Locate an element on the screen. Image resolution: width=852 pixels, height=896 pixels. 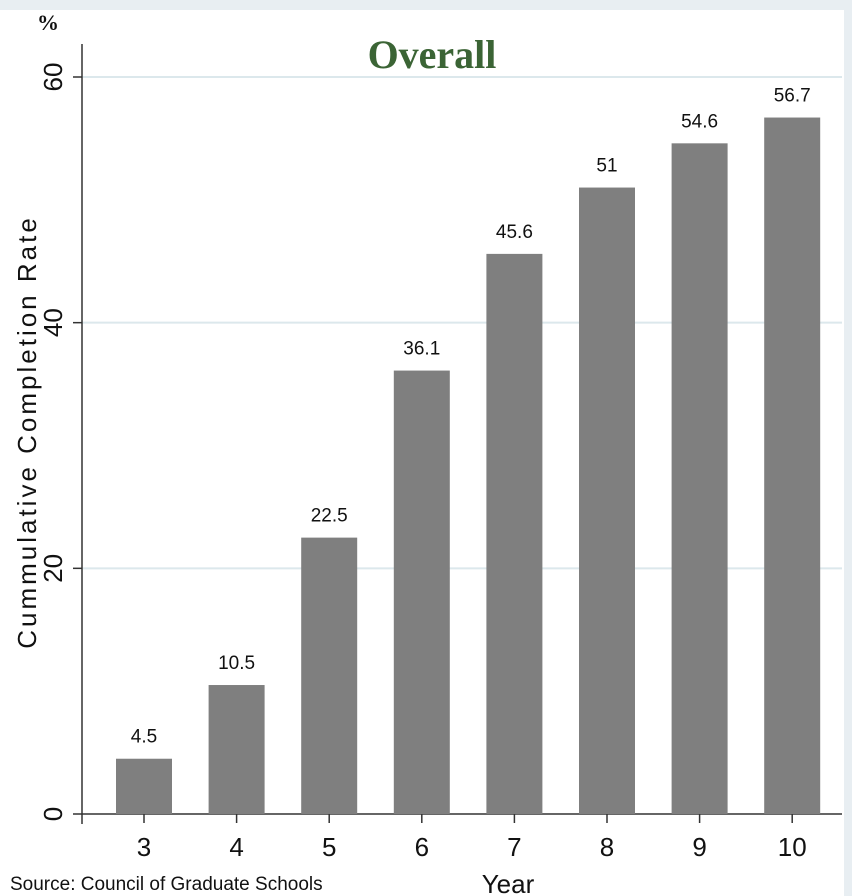
y-tick-label: 0 is located at coordinates (53, 814).